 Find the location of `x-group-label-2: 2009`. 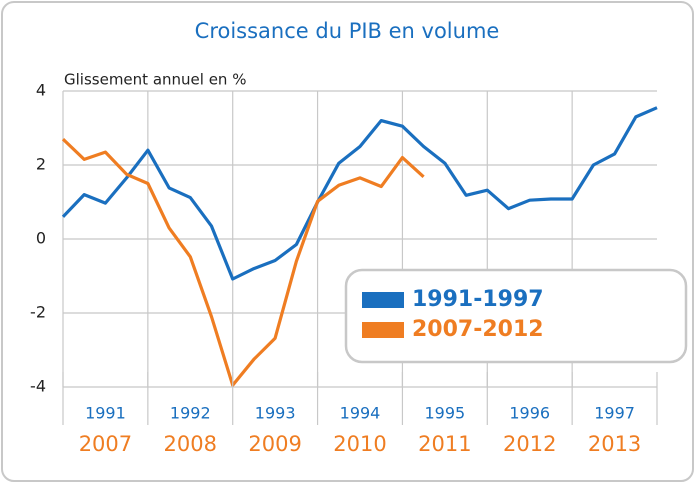

x-group-label-2: 2009 is located at coordinates (274, 444).